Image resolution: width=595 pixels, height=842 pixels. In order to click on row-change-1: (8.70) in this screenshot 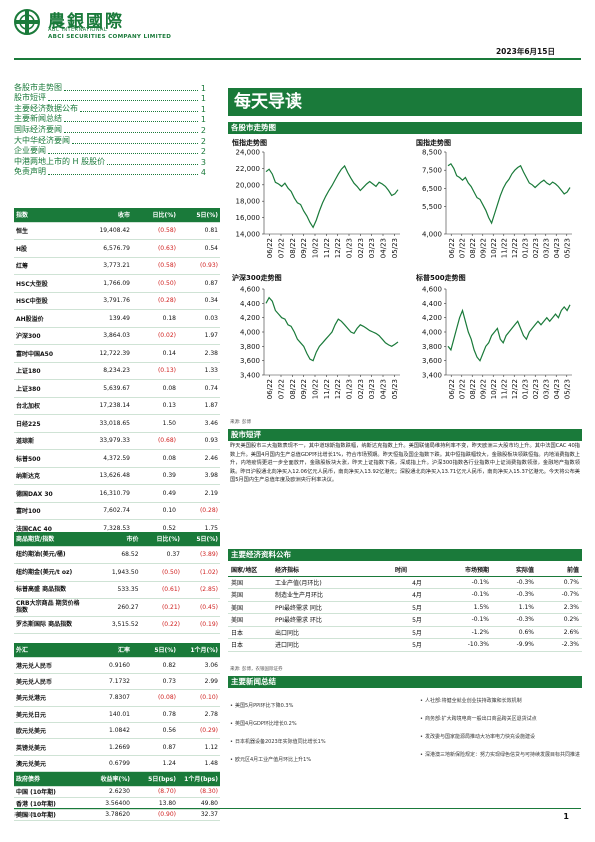, I will do `click(155, 792)`.